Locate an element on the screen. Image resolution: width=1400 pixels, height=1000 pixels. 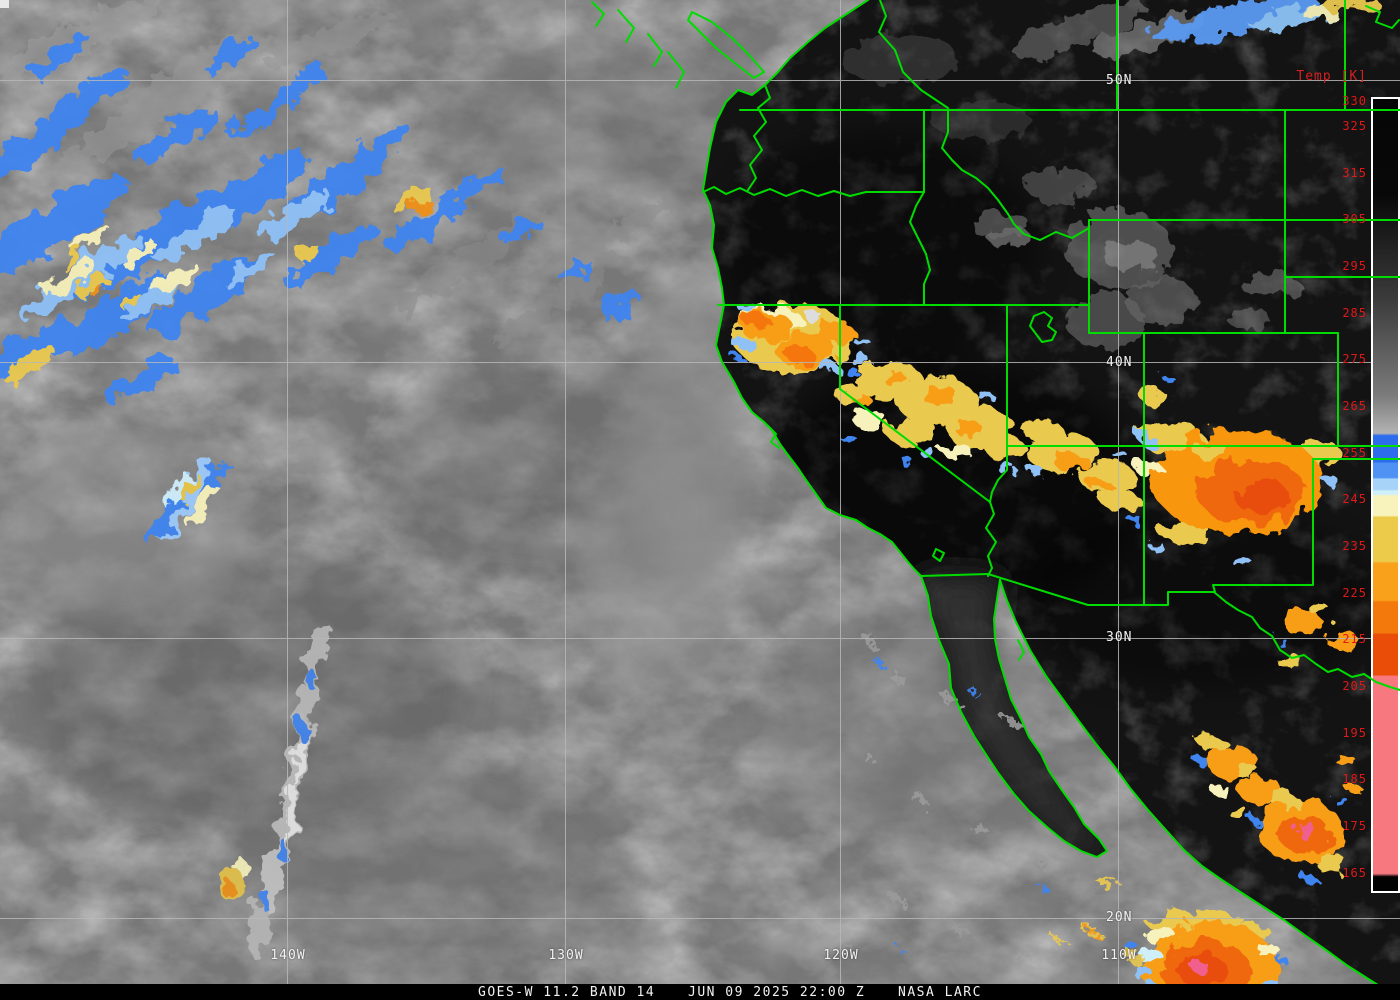
latitude-label-20n: 20N is located at coordinates (1119, 917).